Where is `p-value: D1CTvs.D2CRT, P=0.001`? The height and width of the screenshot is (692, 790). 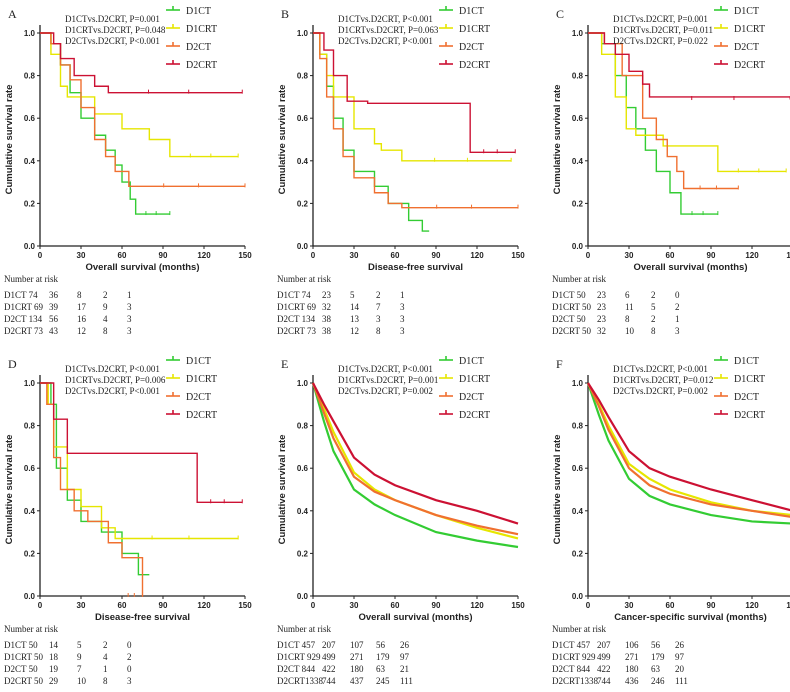
p-value: D1CTvs.D2CRT, P=0.001 is located at coordinates (112, 19).